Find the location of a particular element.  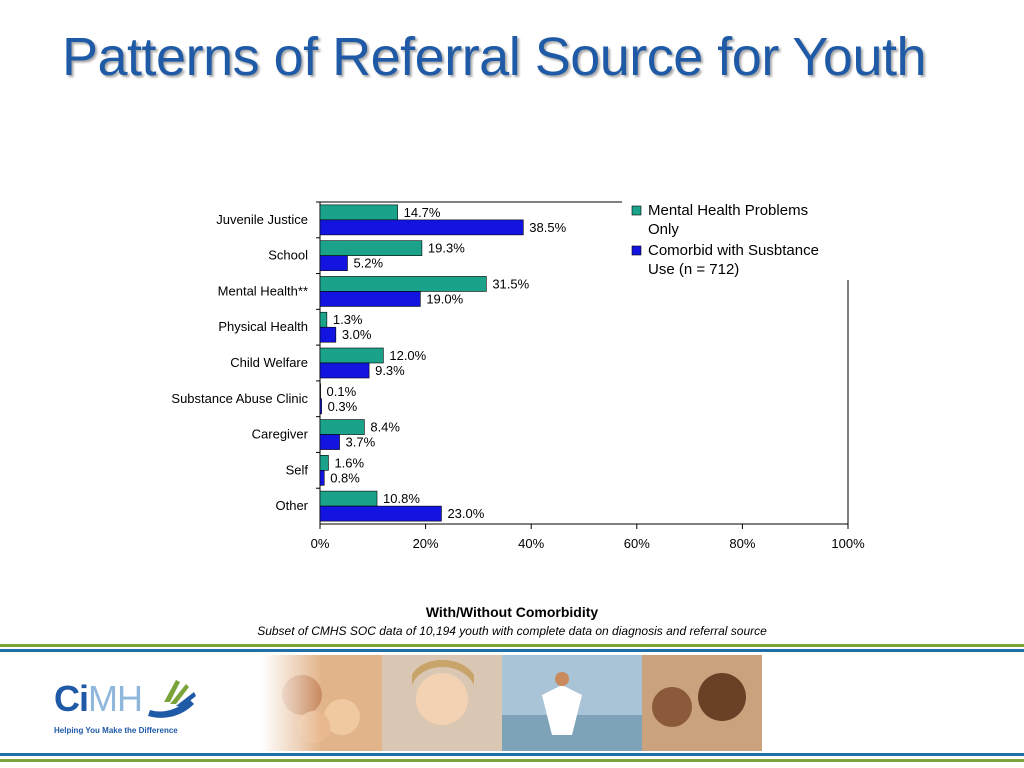

x-tick-label: 60% is located at coordinates (637, 543).